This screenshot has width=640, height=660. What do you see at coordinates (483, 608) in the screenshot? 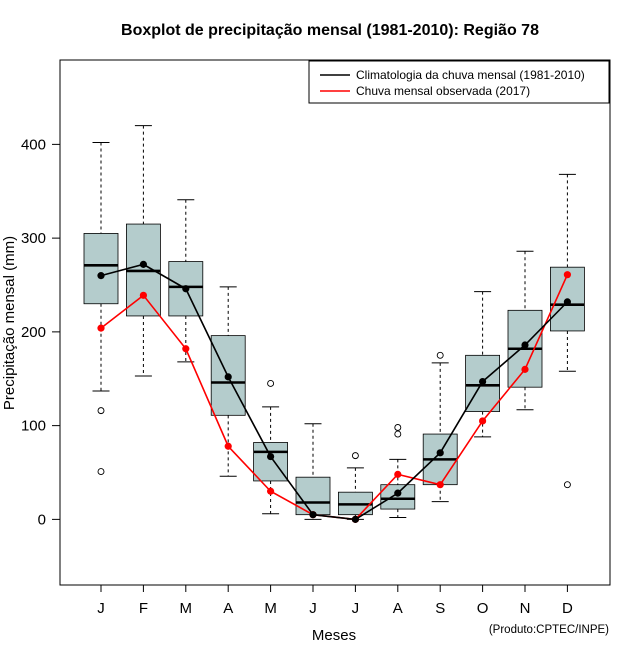
I see `x-tick-label: O` at bounding box center [483, 608].